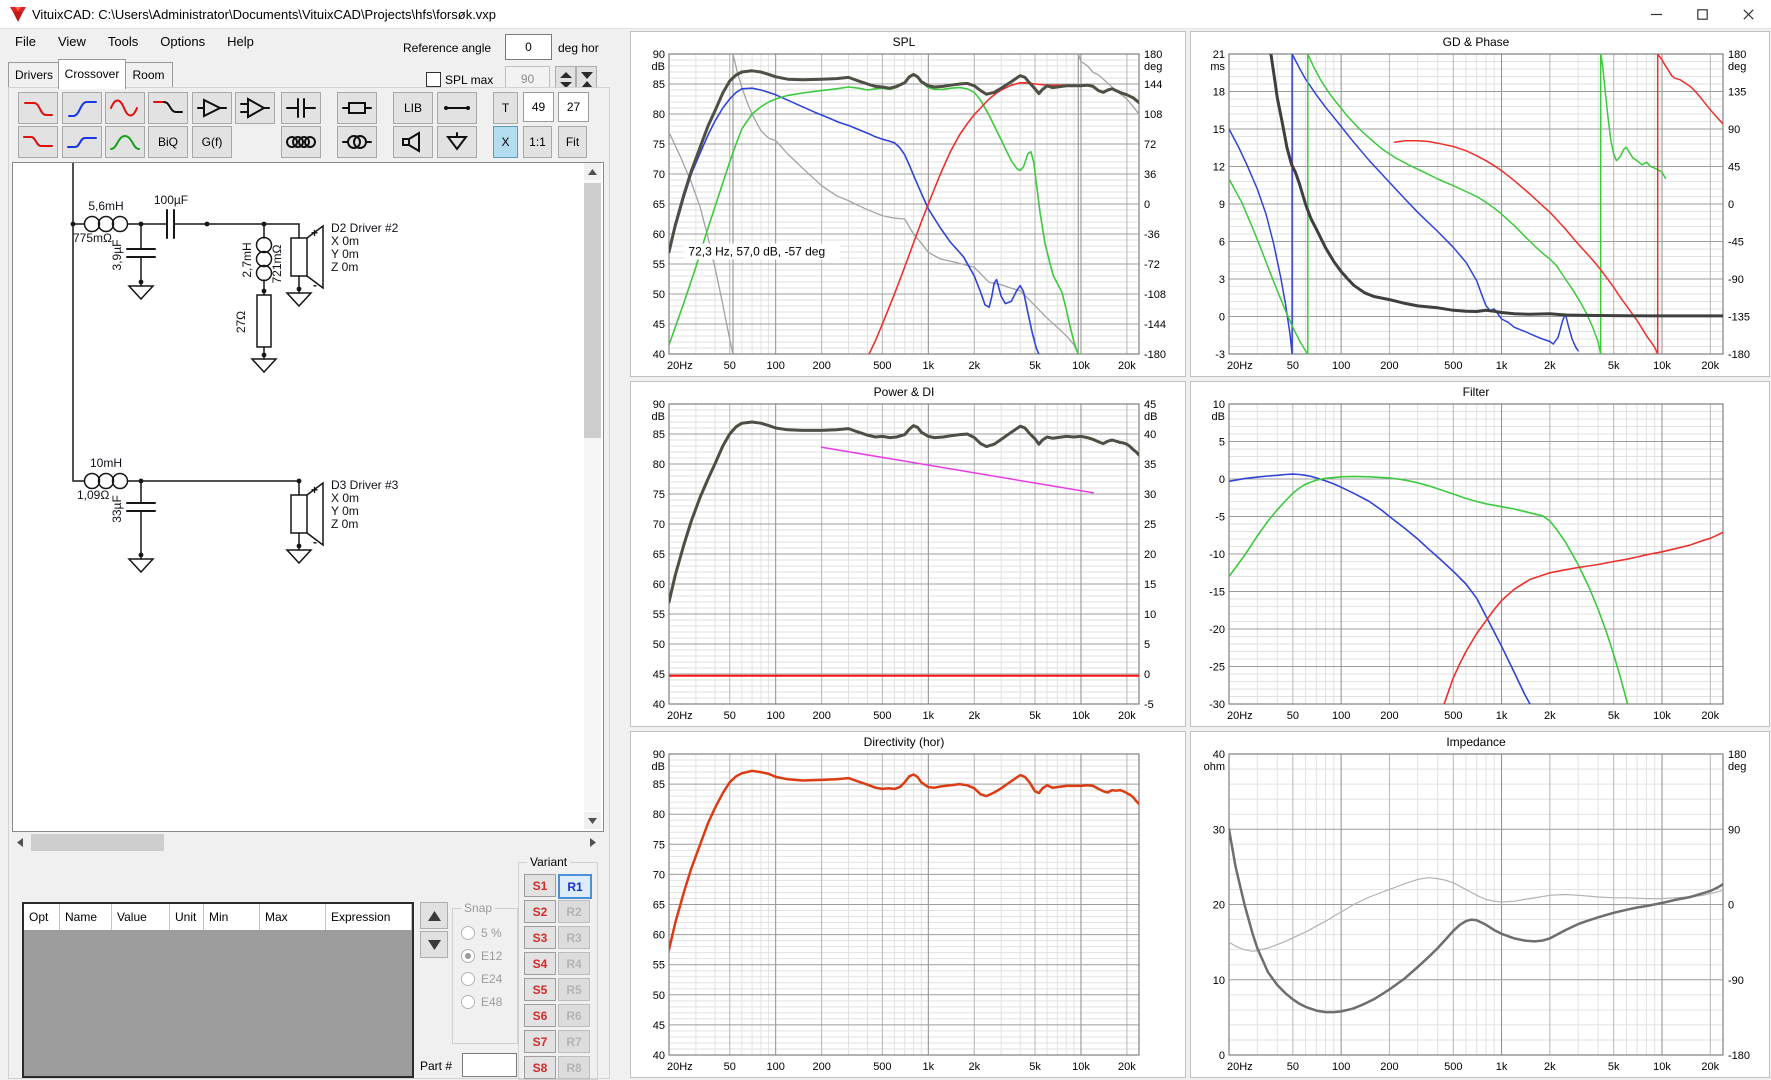 The width and height of the screenshot is (1771, 1080). I want to click on snap-option-5: 5 %, so click(489, 933).